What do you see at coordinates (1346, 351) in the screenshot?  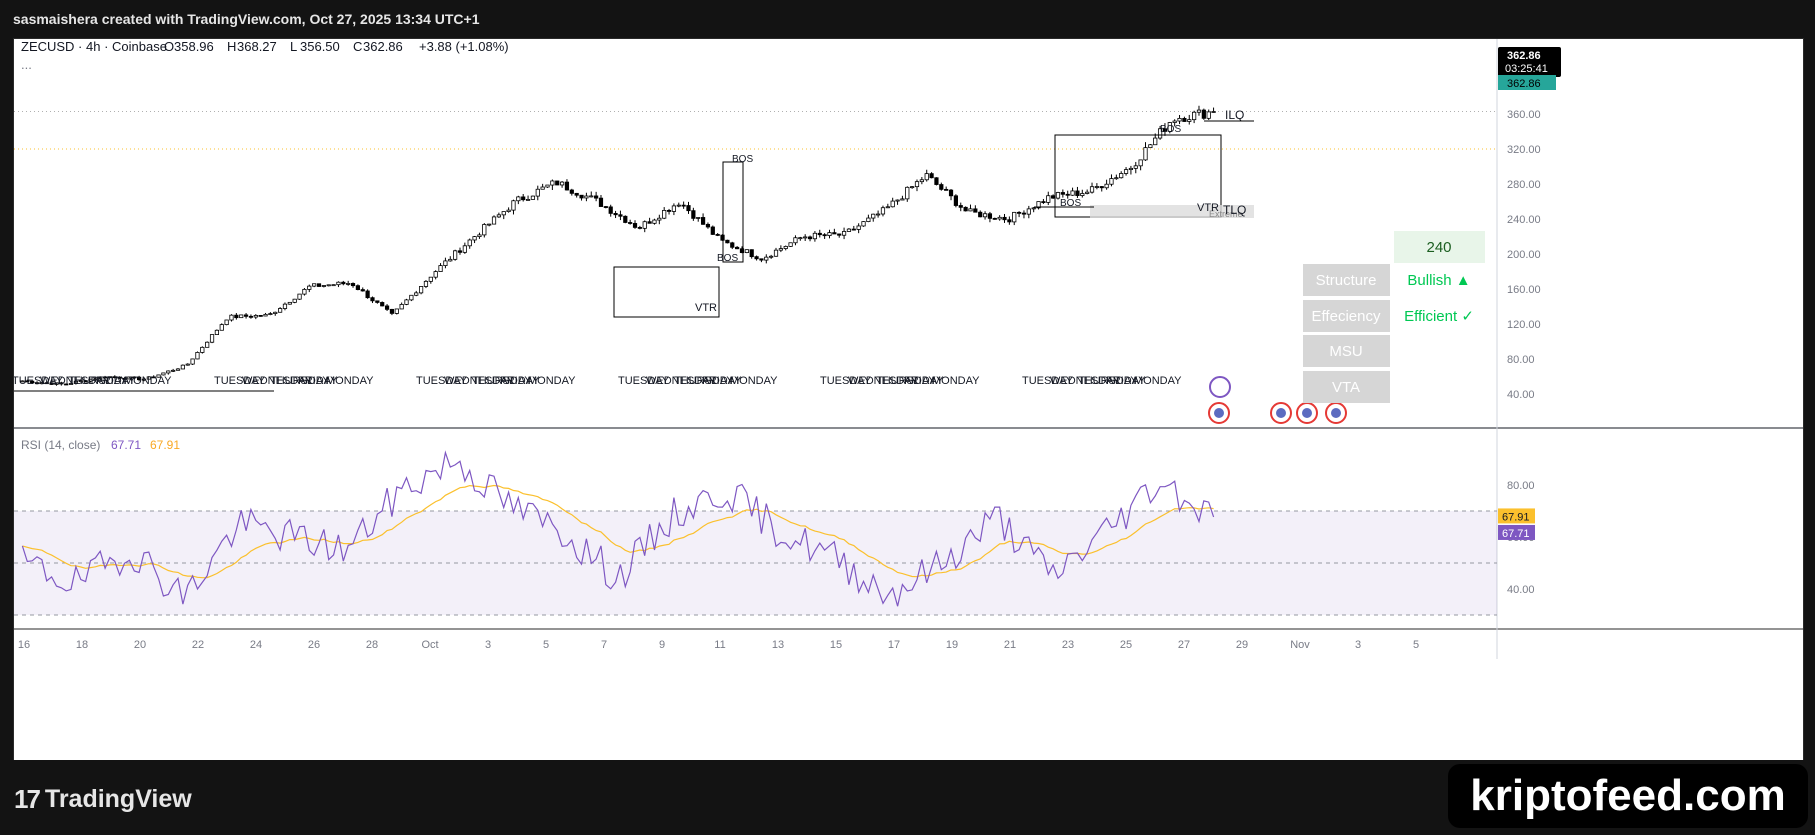 I see `table-label-cell` at bounding box center [1346, 351].